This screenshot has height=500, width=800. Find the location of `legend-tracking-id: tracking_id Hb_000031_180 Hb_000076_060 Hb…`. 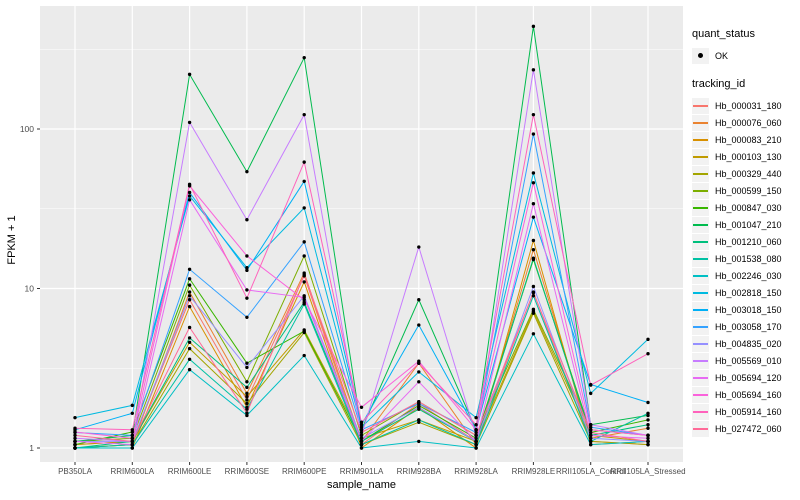

legend-tracking-id: tracking_id Hb_000031_180 Hb_000076_060 Hb… is located at coordinates (745, 257).